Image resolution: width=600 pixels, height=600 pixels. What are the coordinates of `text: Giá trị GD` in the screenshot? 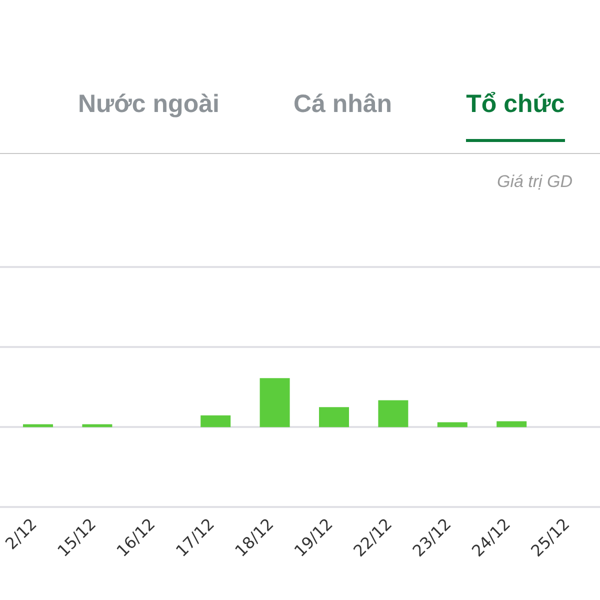 It's located at (535, 182).